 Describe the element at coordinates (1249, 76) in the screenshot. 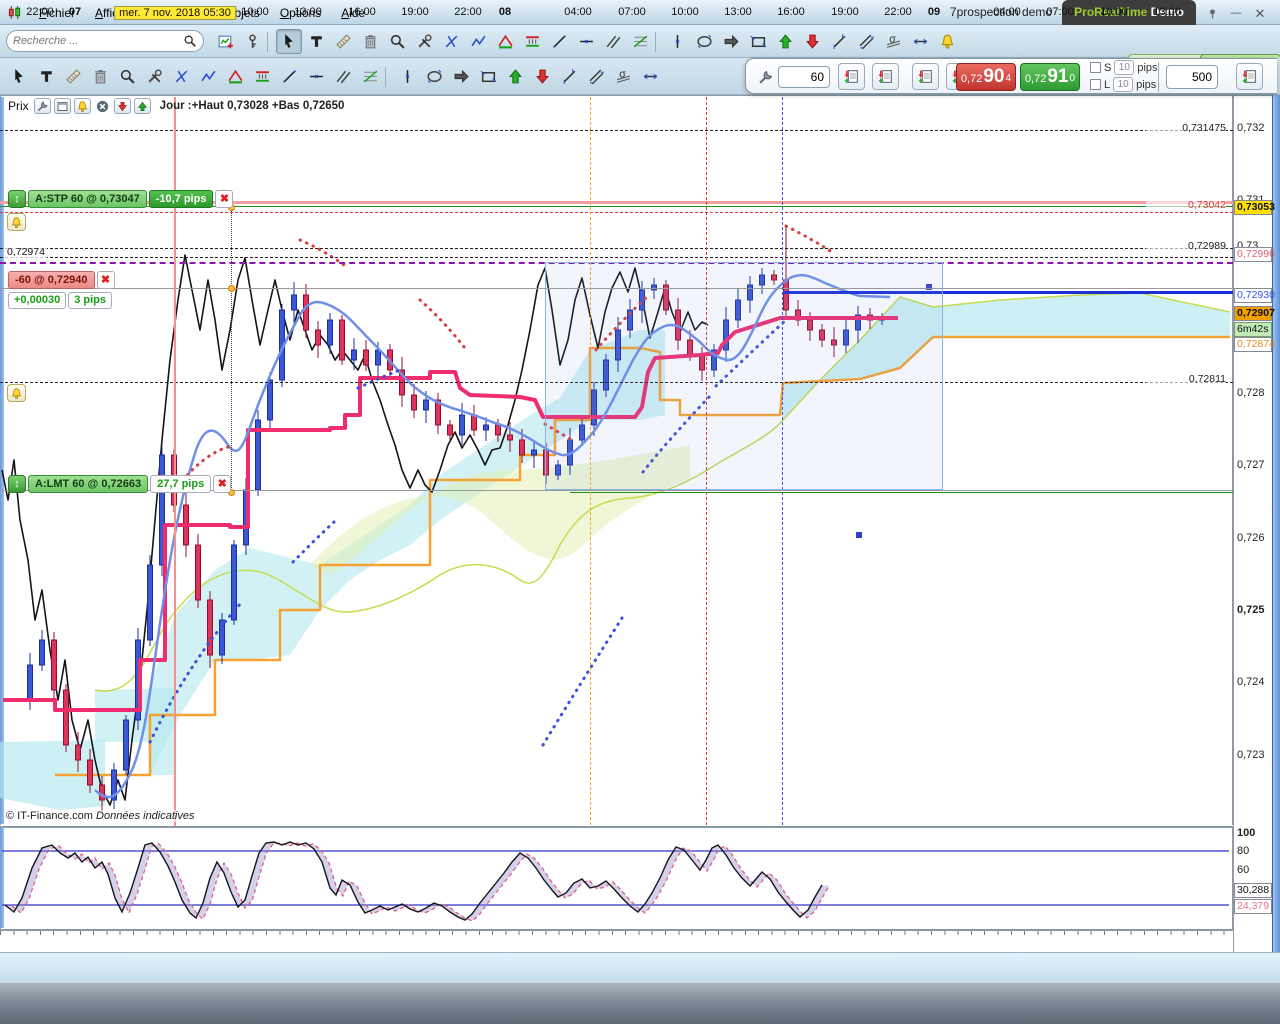

I see `order-book-icon` at that location.